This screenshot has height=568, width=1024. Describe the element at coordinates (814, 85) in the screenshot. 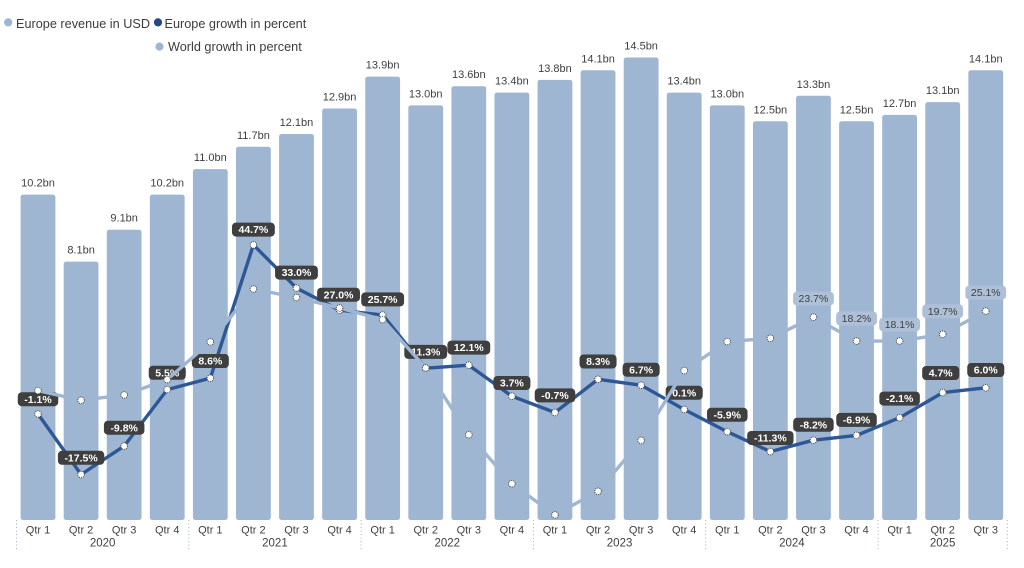

I see `svg-text: 13.3bn` at that location.